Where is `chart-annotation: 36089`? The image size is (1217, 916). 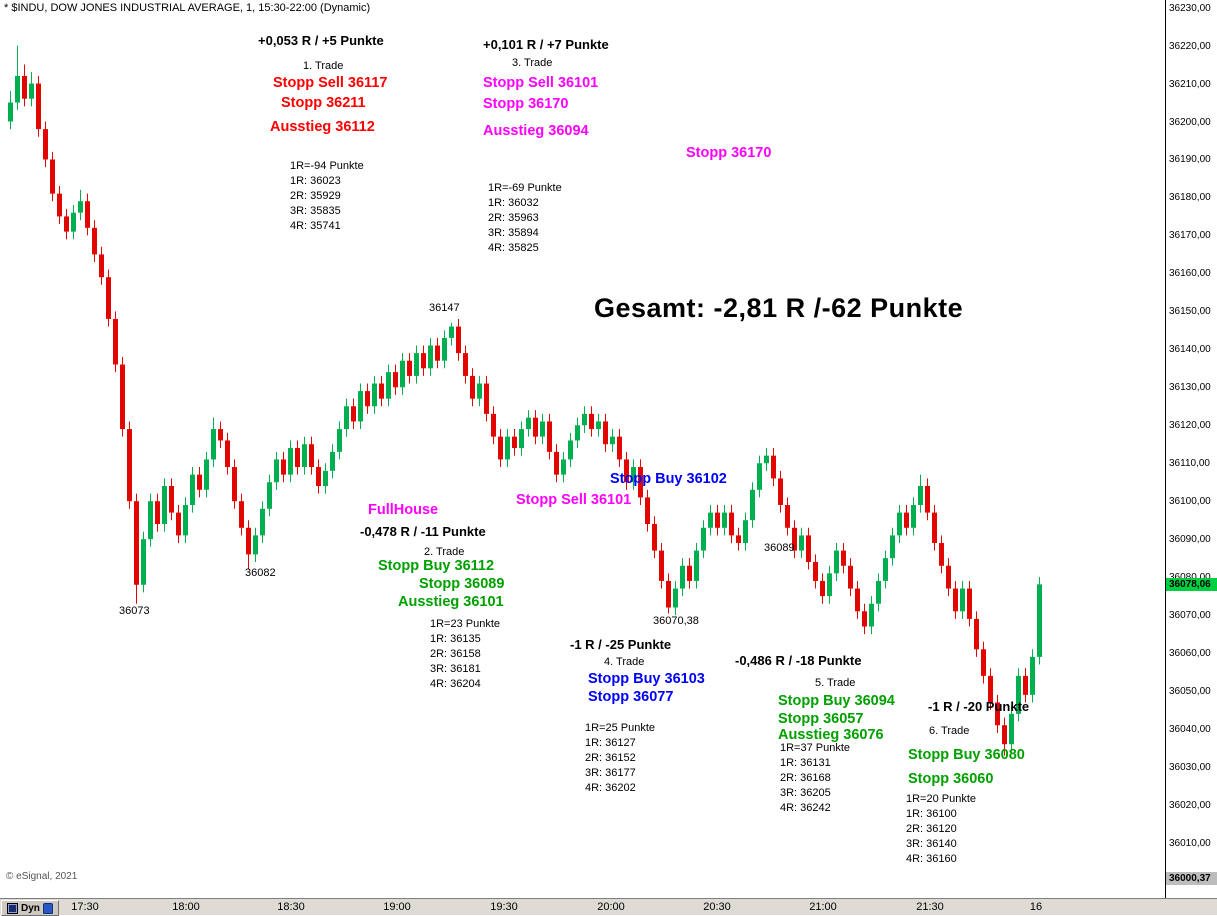
chart-annotation: 36089 is located at coordinates (779, 548).